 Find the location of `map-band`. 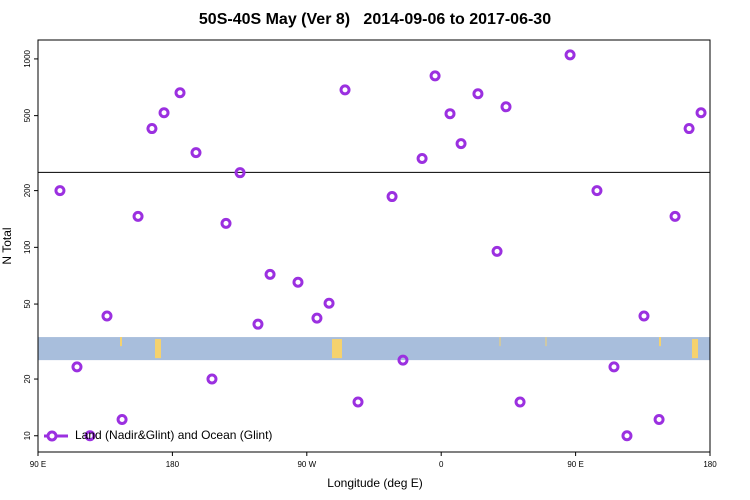

map-band is located at coordinates (374, 349).